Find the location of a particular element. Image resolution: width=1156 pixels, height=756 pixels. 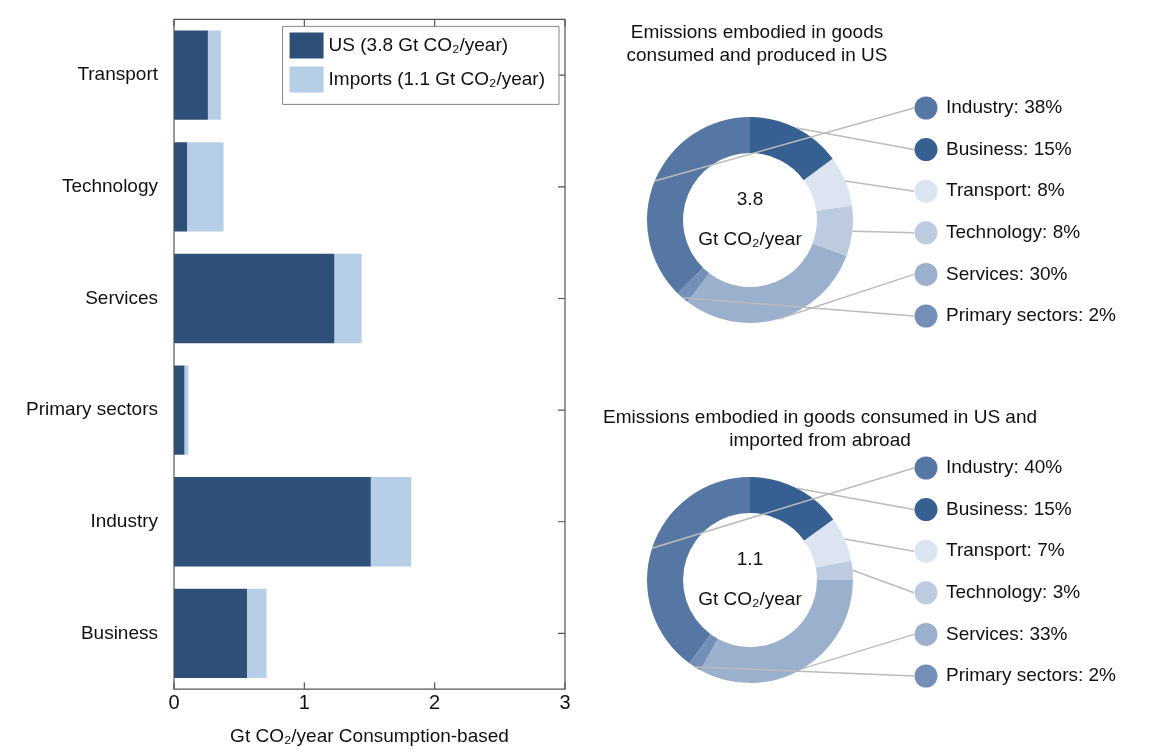

y-tick-label: Technology is located at coordinates (110, 186).